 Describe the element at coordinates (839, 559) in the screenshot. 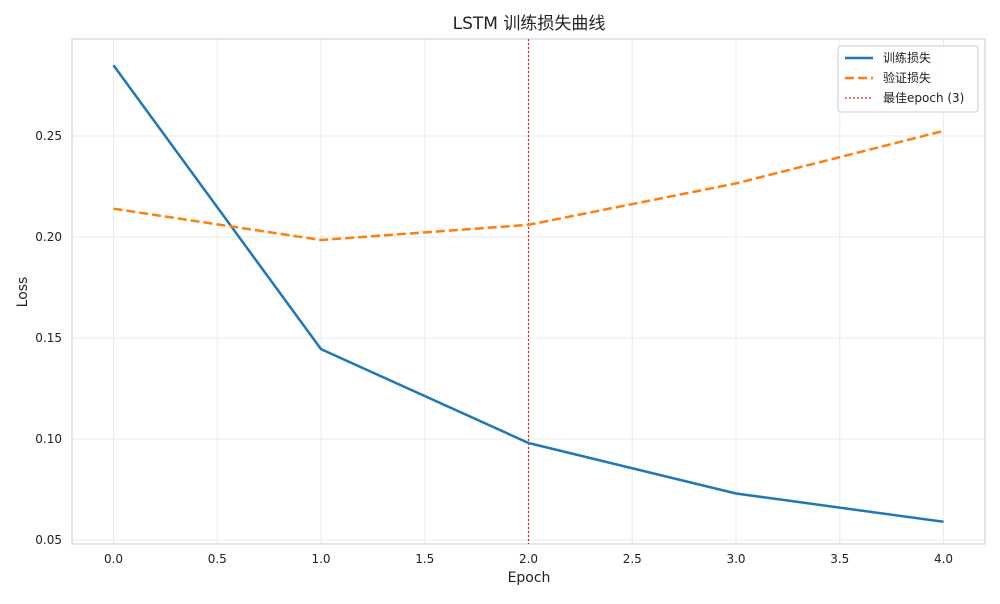

I see `x-tick-label: 3.5` at that location.